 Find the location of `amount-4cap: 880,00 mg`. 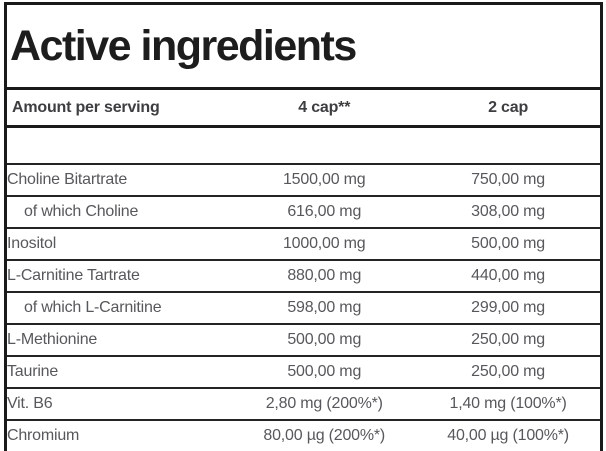

amount-4cap: 880,00 mg is located at coordinates (324, 276).